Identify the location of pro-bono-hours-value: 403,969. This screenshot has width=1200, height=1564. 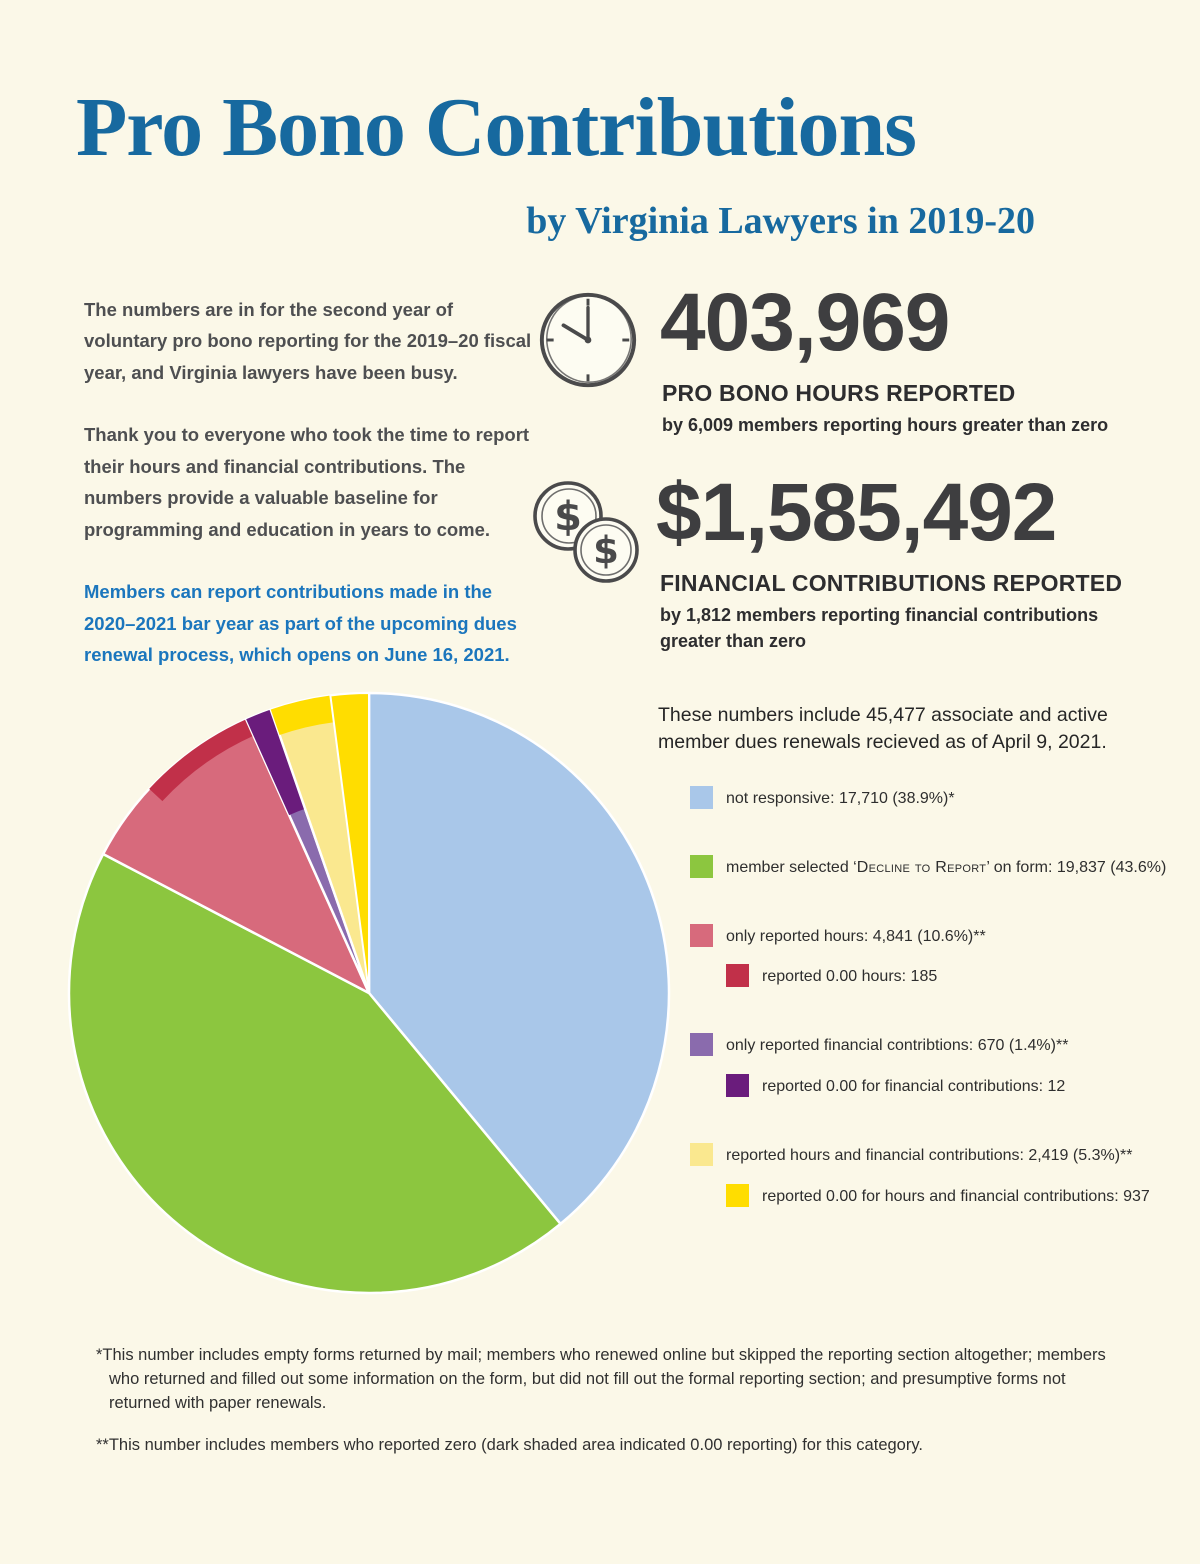
(805, 322).